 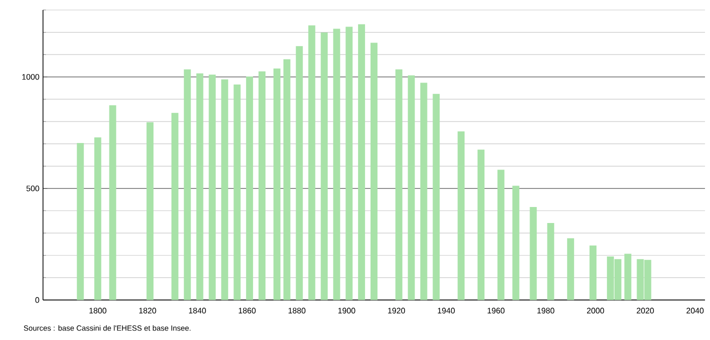 What do you see at coordinates (37, 300) in the screenshot?
I see `y-tick-label: 0` at bounding box center [37, 300].